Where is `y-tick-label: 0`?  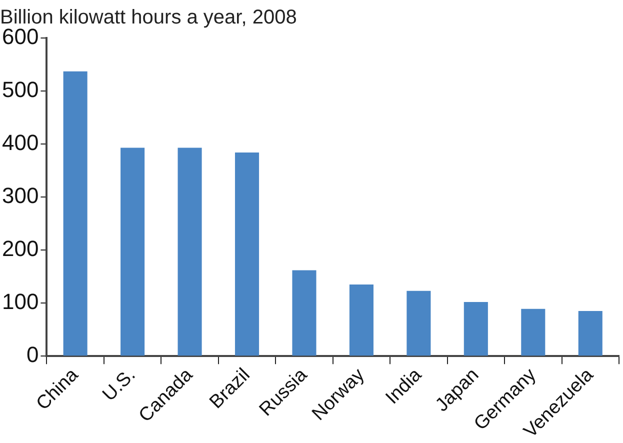
y-tick-label: 0 is located at coordinates (32, 355).